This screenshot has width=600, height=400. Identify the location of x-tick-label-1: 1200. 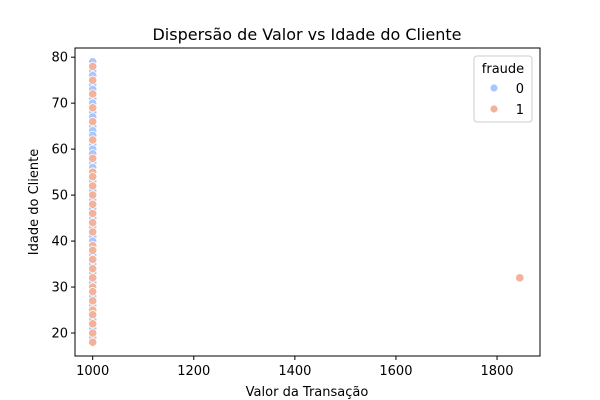
(193, 371).